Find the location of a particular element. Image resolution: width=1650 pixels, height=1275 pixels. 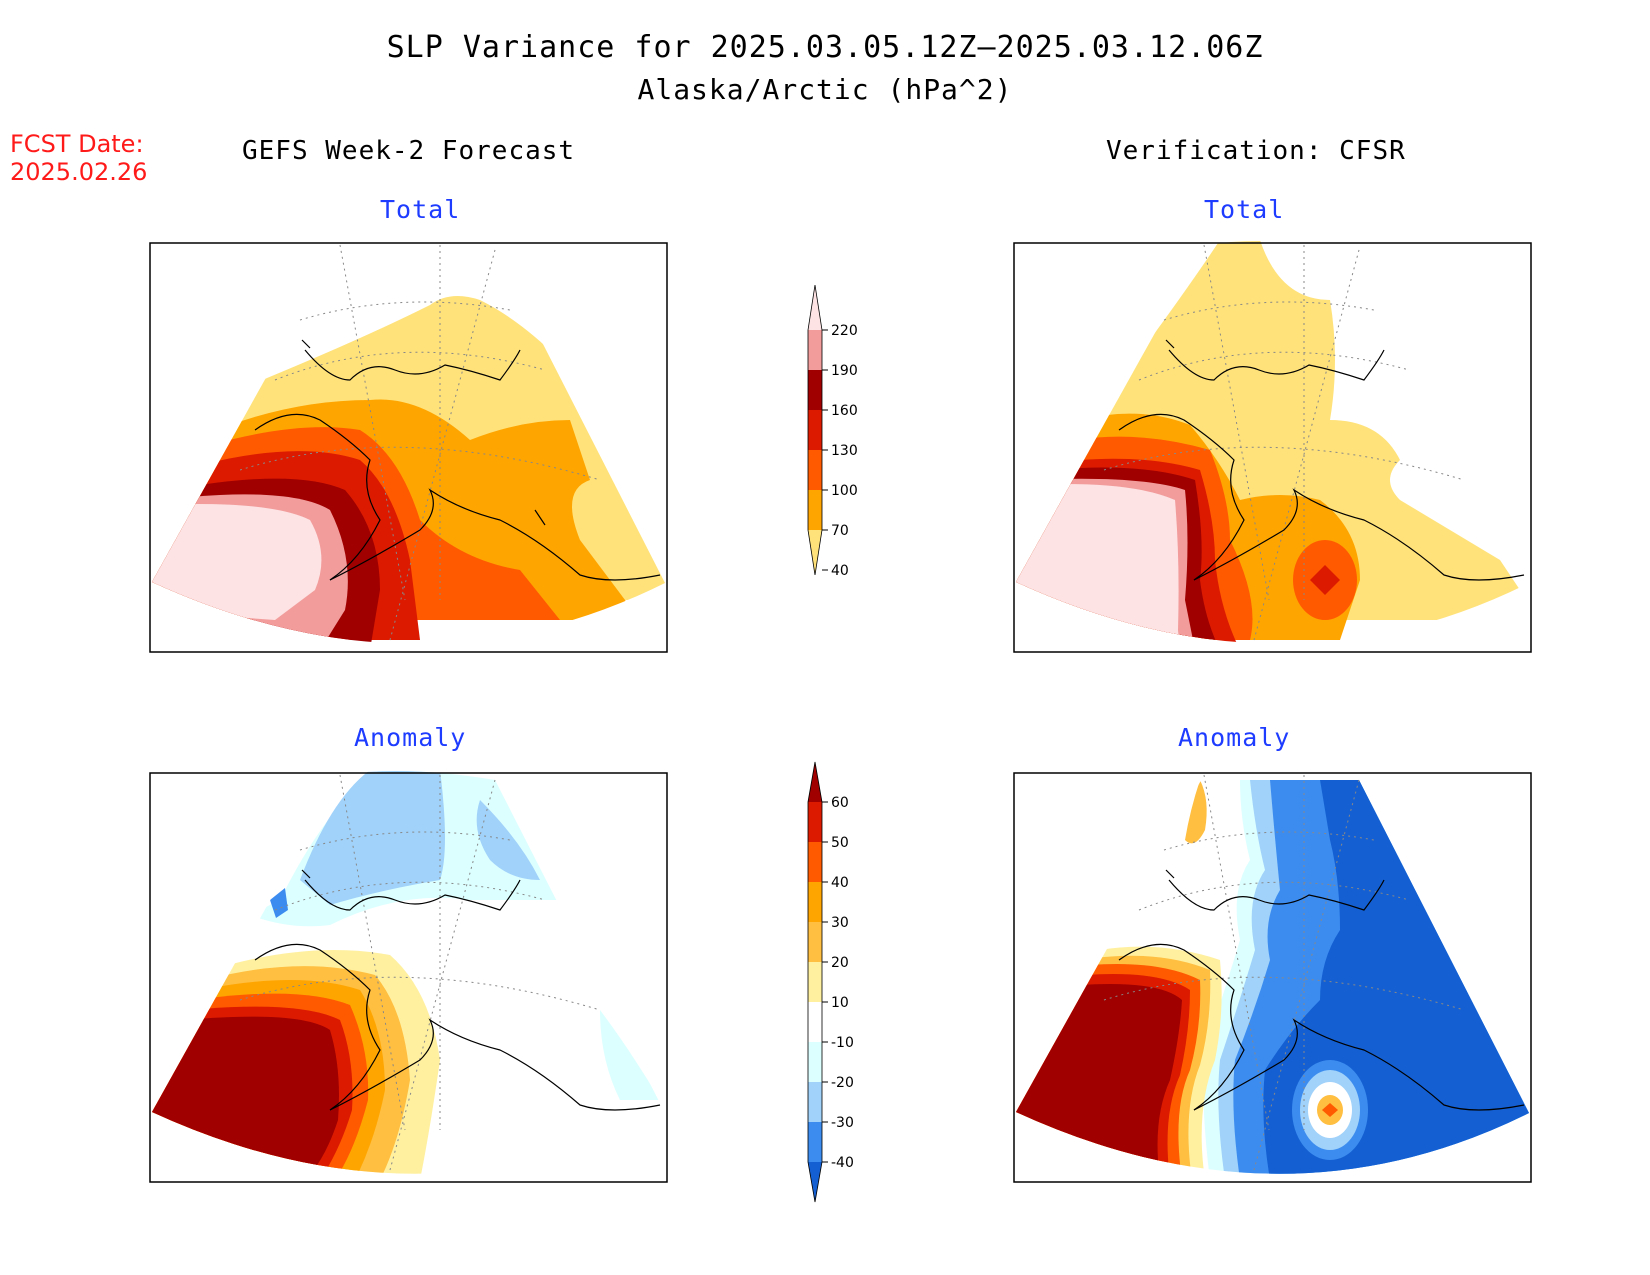

cfsr-anomaly-title: Anomaly is located at coordinates (1234, 737).